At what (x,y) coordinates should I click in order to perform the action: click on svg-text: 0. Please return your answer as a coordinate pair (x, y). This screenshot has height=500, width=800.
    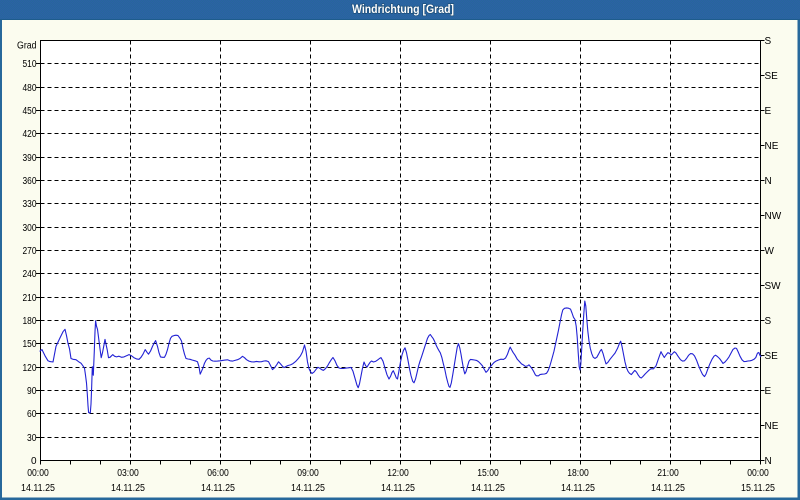
    Looking at the image, I should click on (34, 461).